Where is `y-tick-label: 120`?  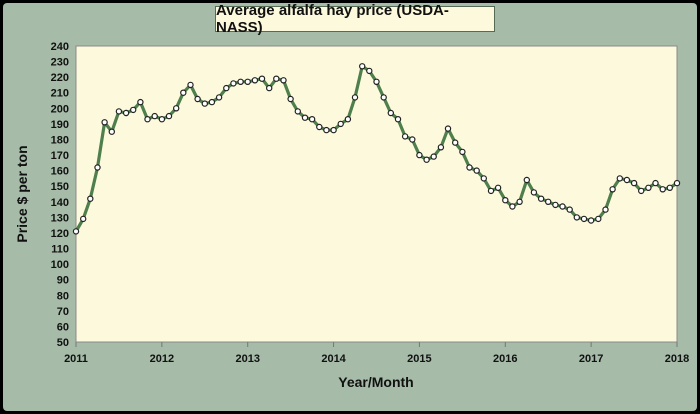 y-tick-label: 120 is located at coordinates (60, 234).